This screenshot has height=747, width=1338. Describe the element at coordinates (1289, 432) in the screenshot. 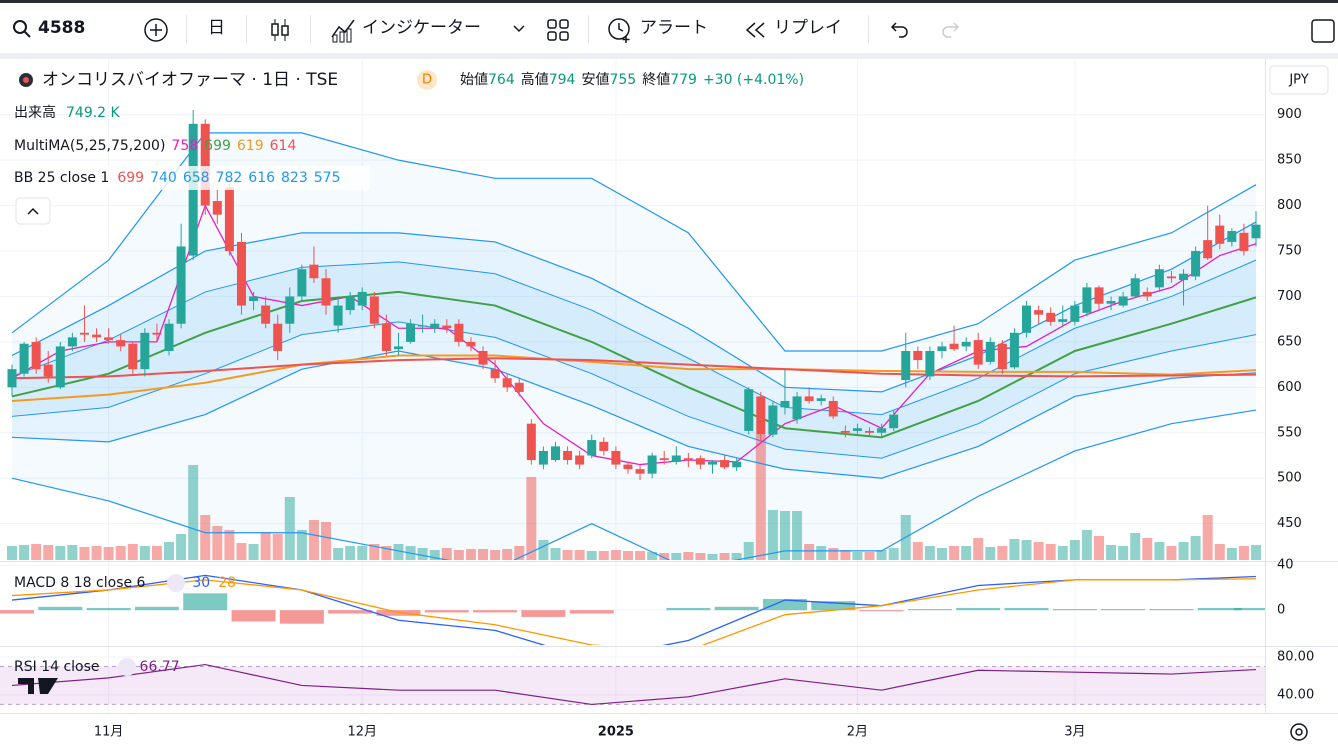

I see `y-tick-label: 550` at that location.